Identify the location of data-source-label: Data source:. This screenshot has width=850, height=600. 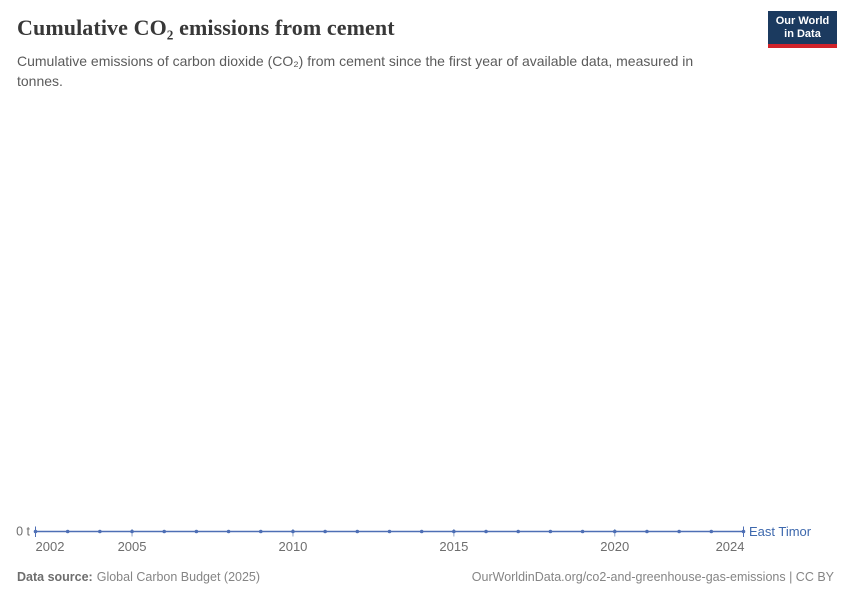
(55, 577).